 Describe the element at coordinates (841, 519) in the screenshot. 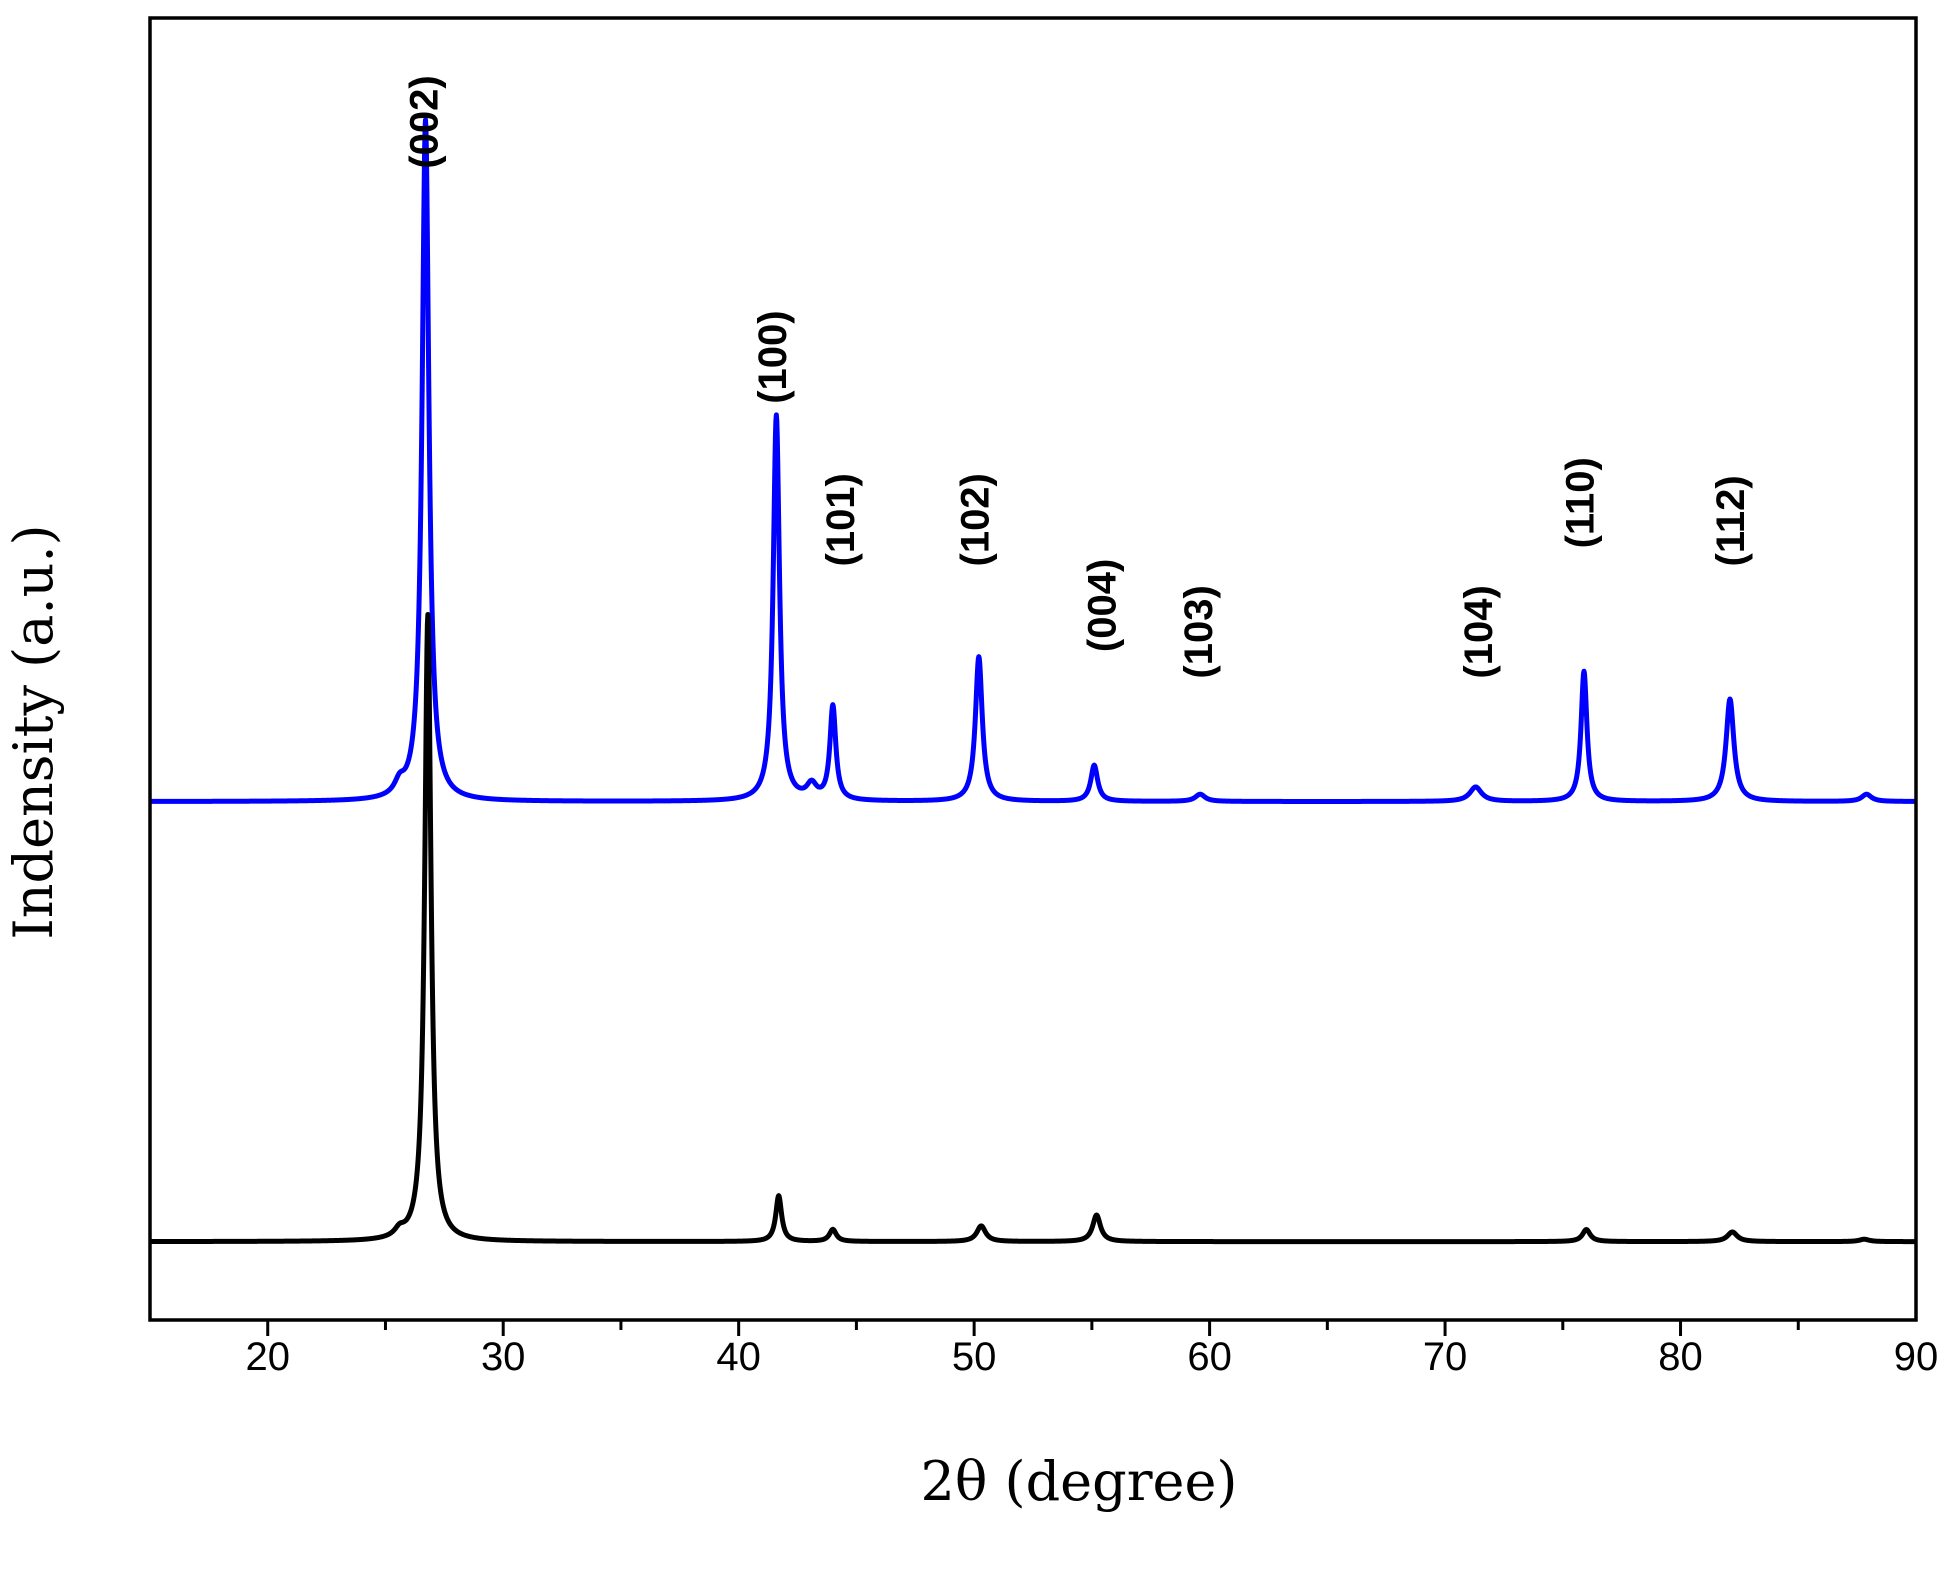

I see `peak-label-3: (101)` at that location.